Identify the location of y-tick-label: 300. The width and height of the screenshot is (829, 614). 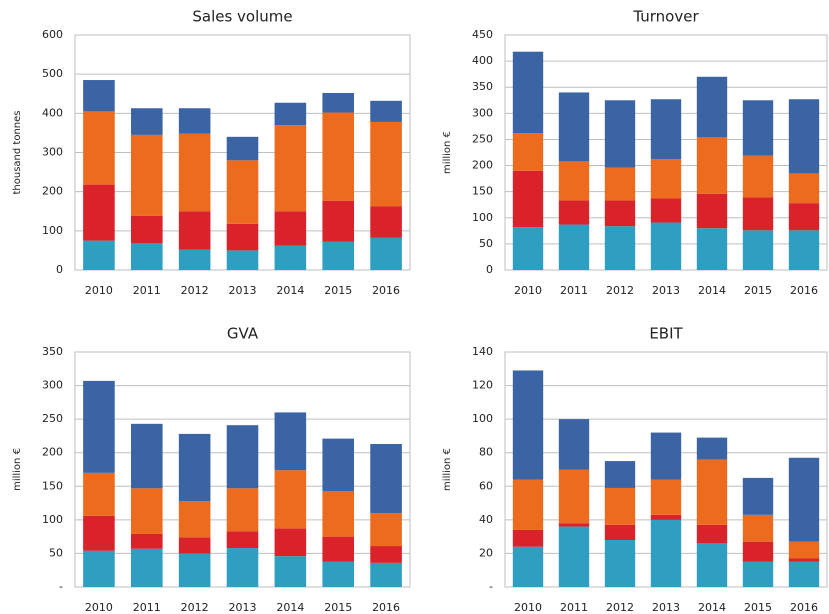
(52, 385).